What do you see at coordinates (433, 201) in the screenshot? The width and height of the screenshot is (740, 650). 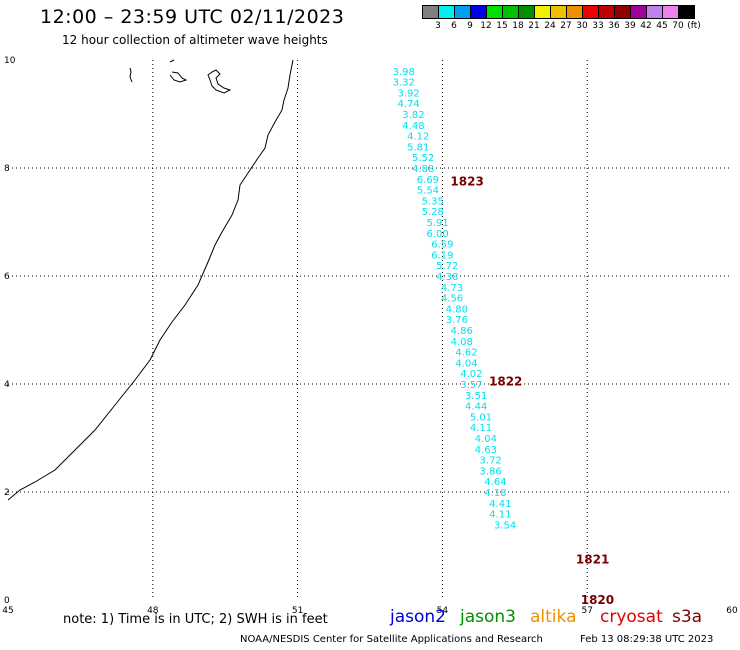 I see `wave-height-value: 5.35` at bounding box center [433, 201].